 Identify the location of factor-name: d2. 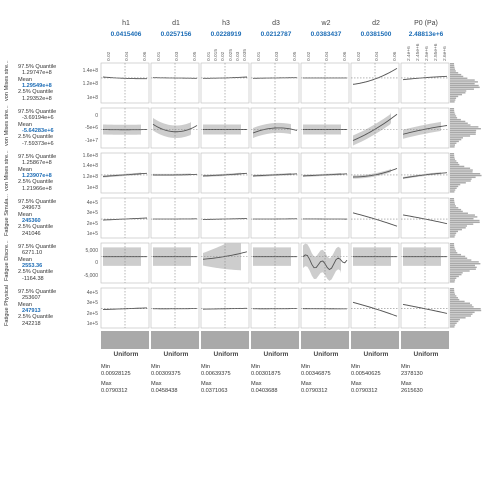
(376, 23).